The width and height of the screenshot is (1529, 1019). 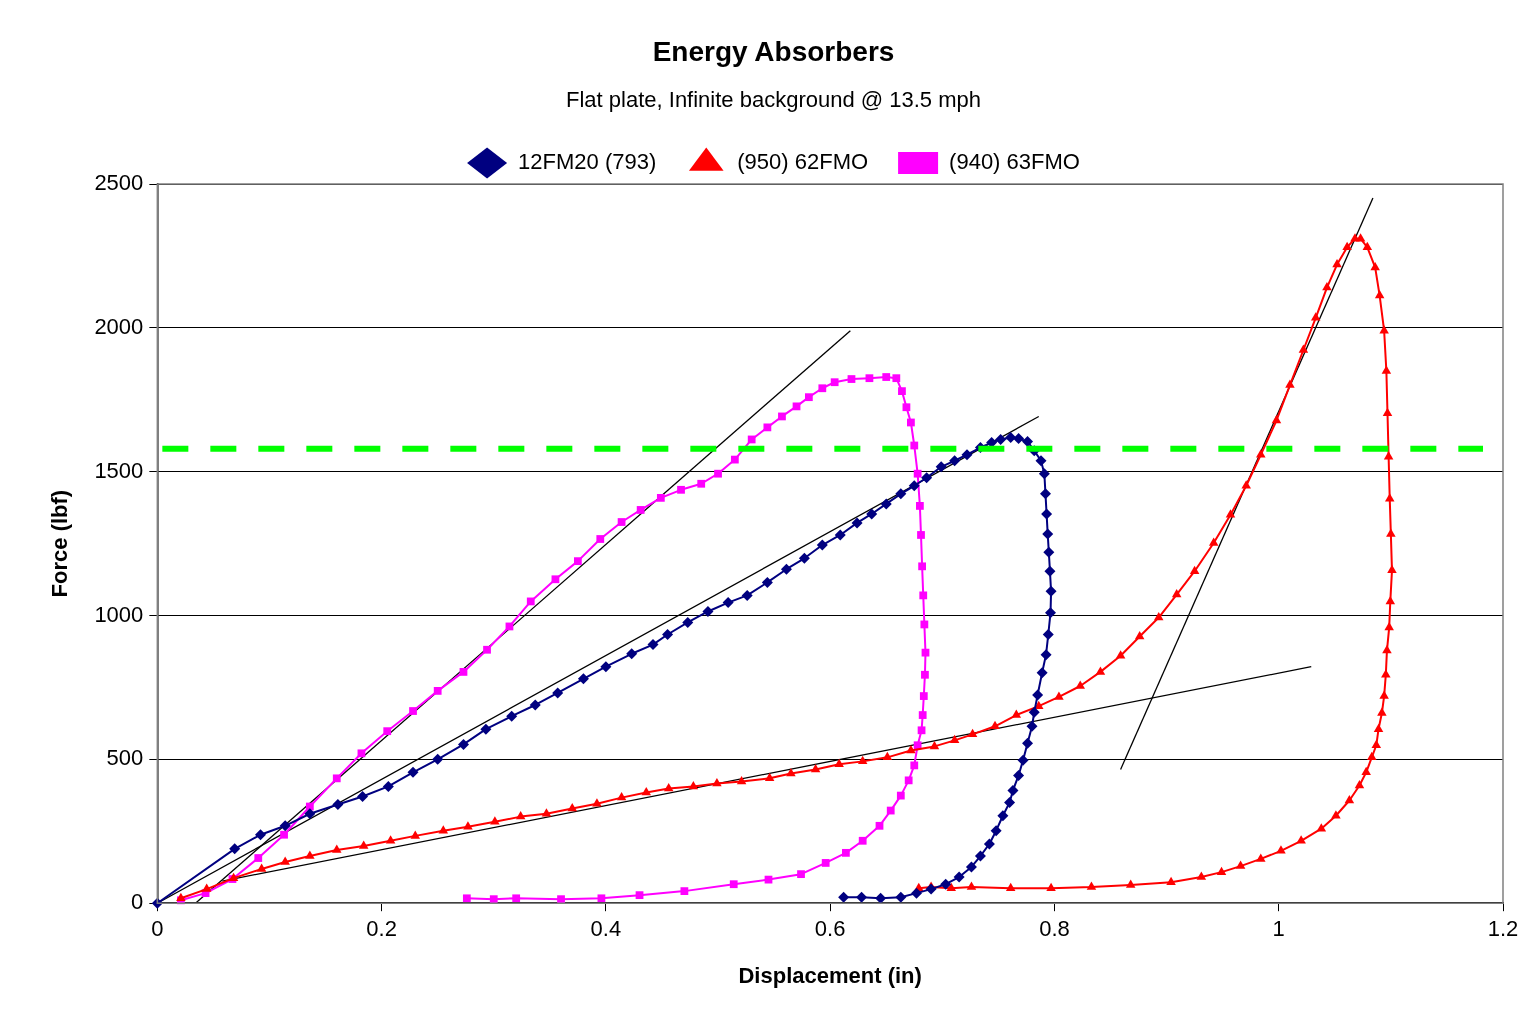 I want to click on x-tick-label: 0.4, so click(x=606, y=929).